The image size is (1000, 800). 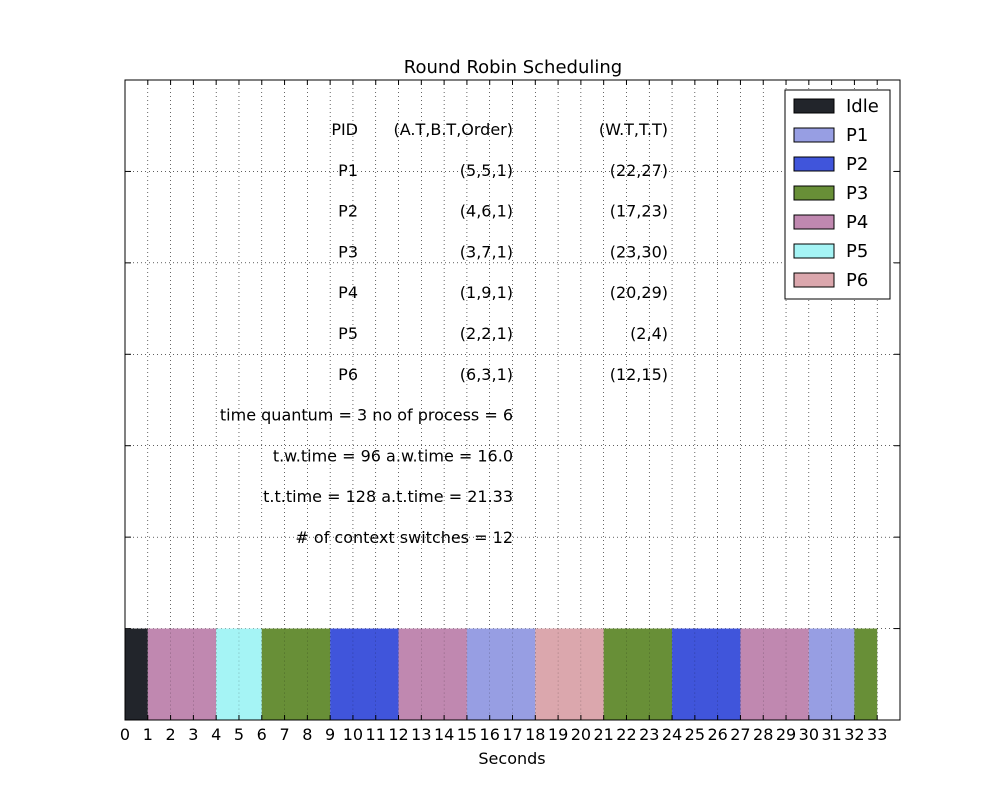 What do you see at coordinates (649, 333) in the screenshot?
I see `table-cell: (2,4)` at bounding box center [649, 333].